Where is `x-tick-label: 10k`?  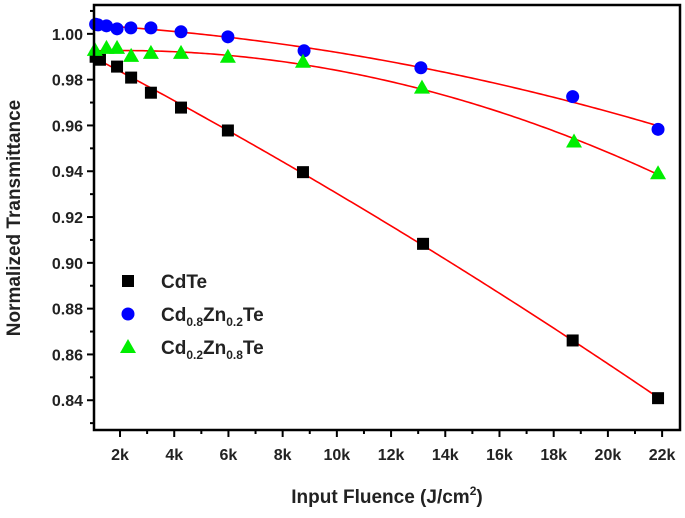 x-tick-label: 10k is located at coordinates (337, 455).